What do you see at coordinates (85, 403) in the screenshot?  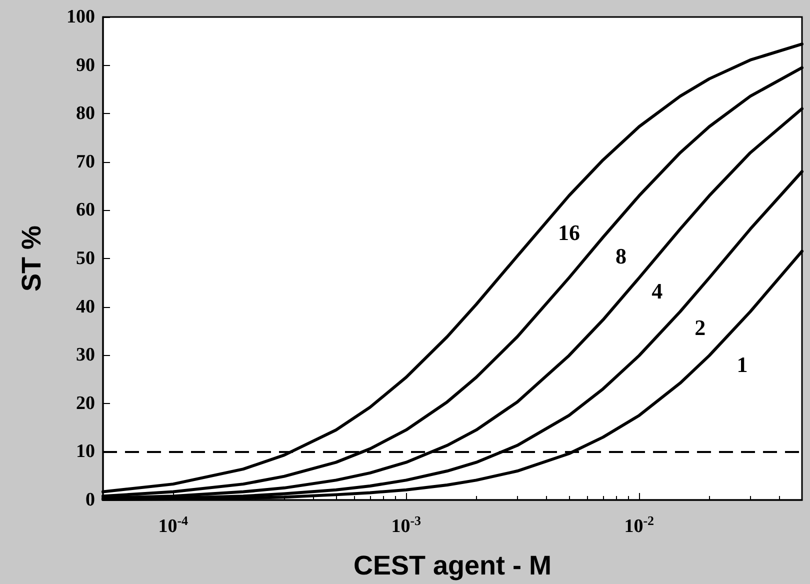 I see `y-tick-label: 20` at bounding box center [85, 403].